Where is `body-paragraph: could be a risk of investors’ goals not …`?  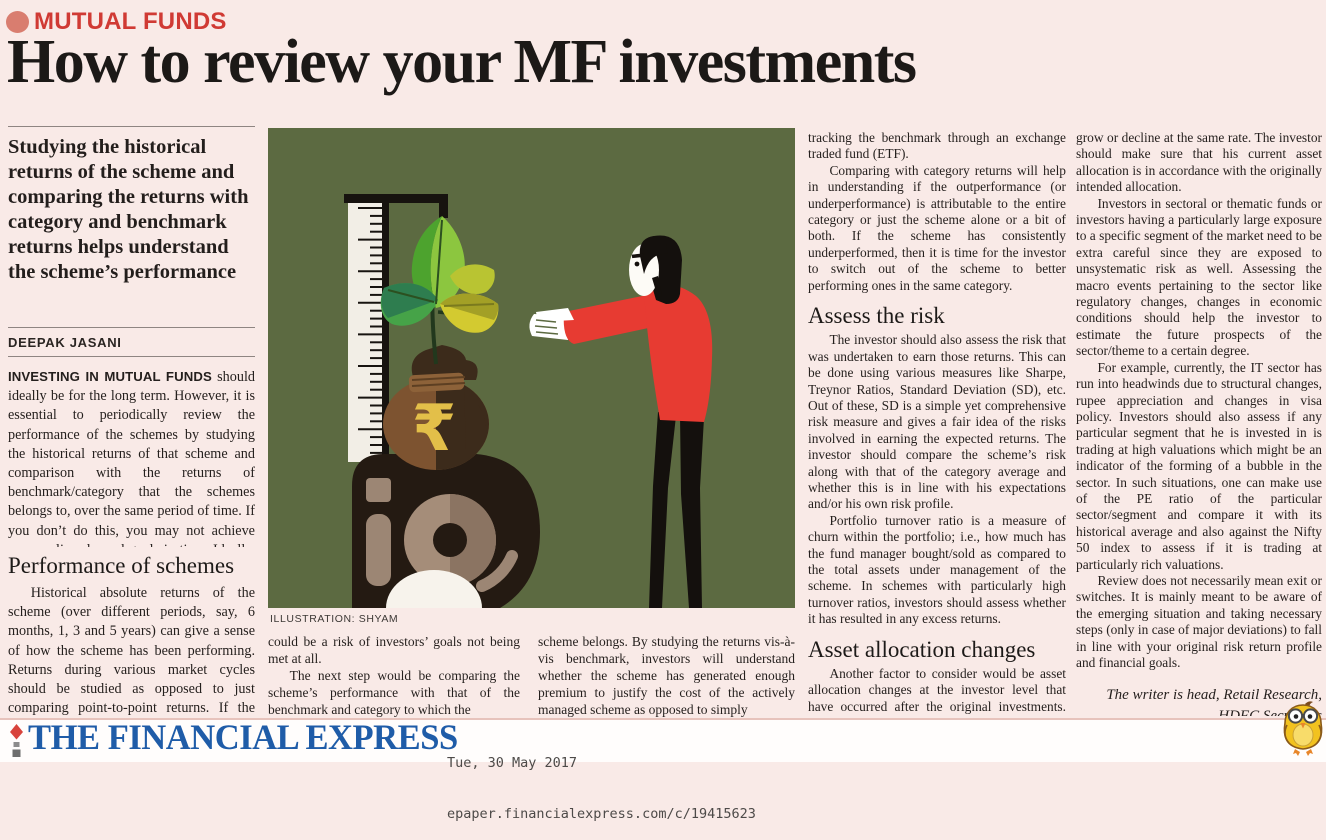 body-paragraph: could be a risk of investors’ goals not … is located at coordinates (394, 650).